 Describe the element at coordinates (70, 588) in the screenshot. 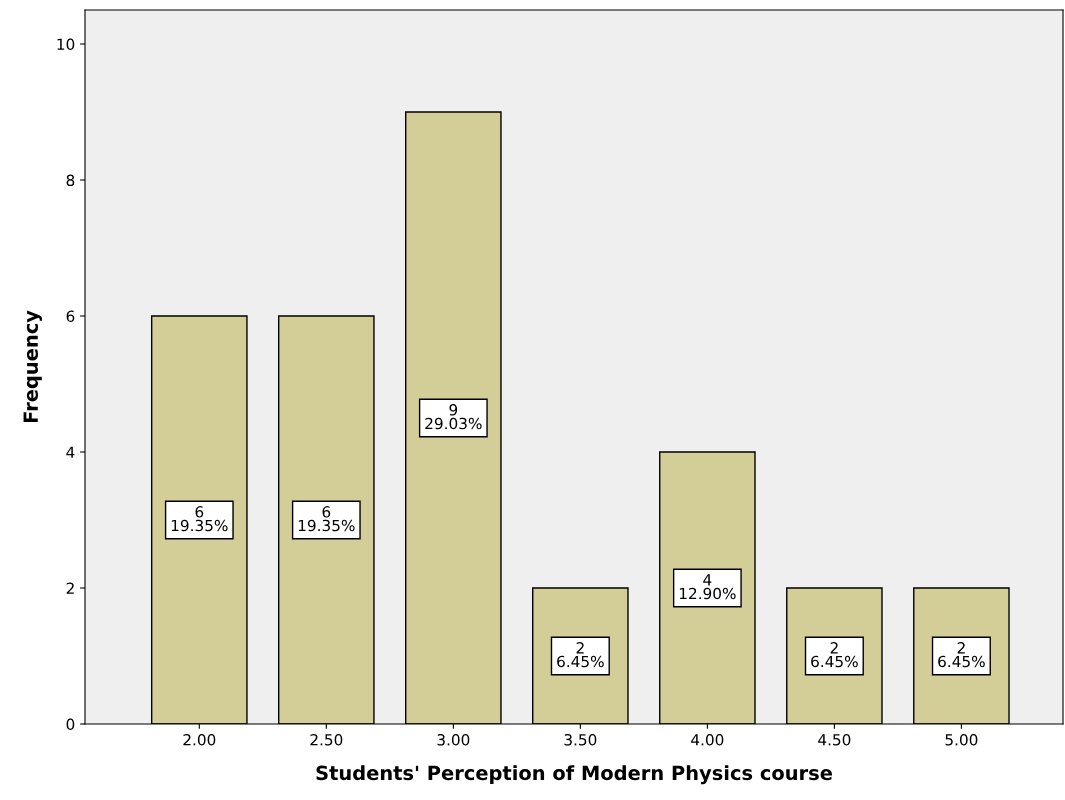

I see `y-tick-label: 2` at that location.